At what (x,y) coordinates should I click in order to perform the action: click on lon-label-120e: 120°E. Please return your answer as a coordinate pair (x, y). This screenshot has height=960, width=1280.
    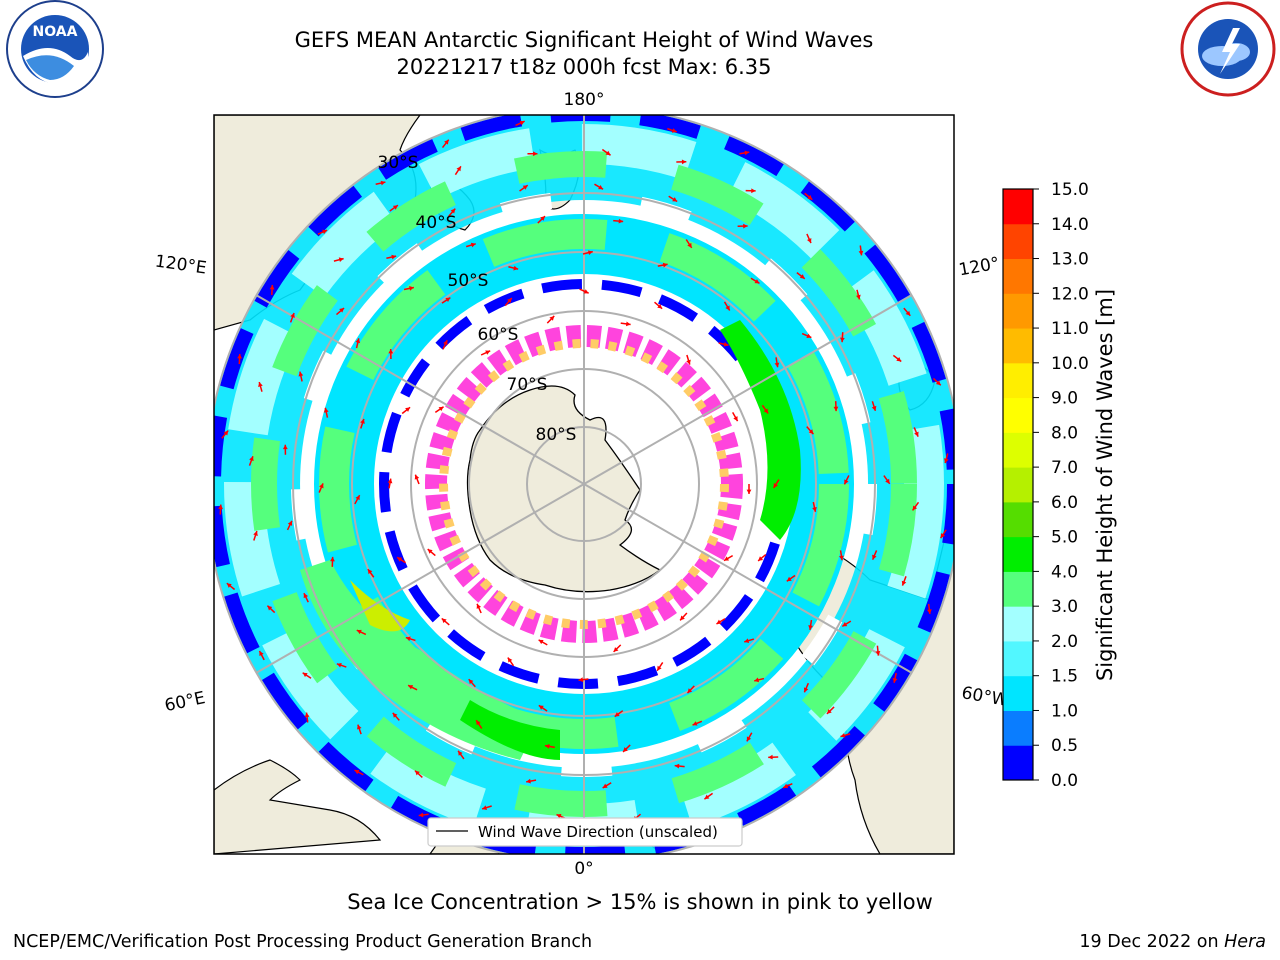
    Looking at the image, I should click on (181, 265).